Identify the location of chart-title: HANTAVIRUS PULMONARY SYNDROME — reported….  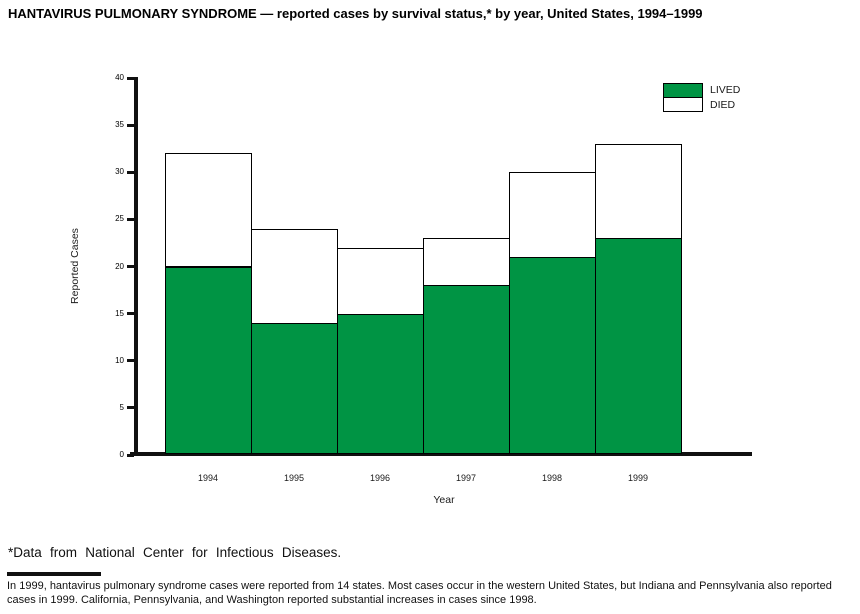
(355, 13).